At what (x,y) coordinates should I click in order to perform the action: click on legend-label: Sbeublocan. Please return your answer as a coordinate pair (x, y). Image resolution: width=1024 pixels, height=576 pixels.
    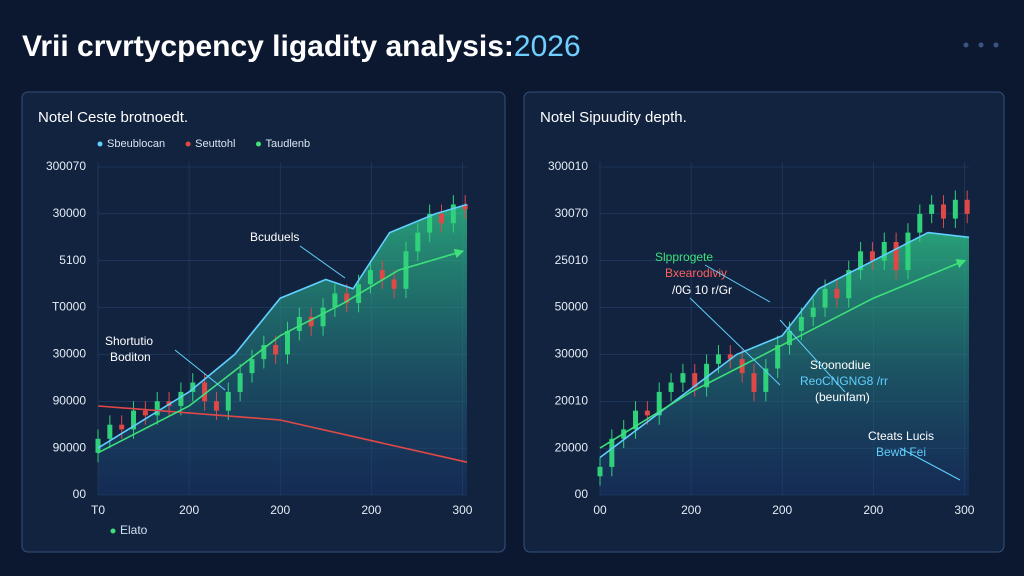
    Looking at the image, I should click on (136, 144).